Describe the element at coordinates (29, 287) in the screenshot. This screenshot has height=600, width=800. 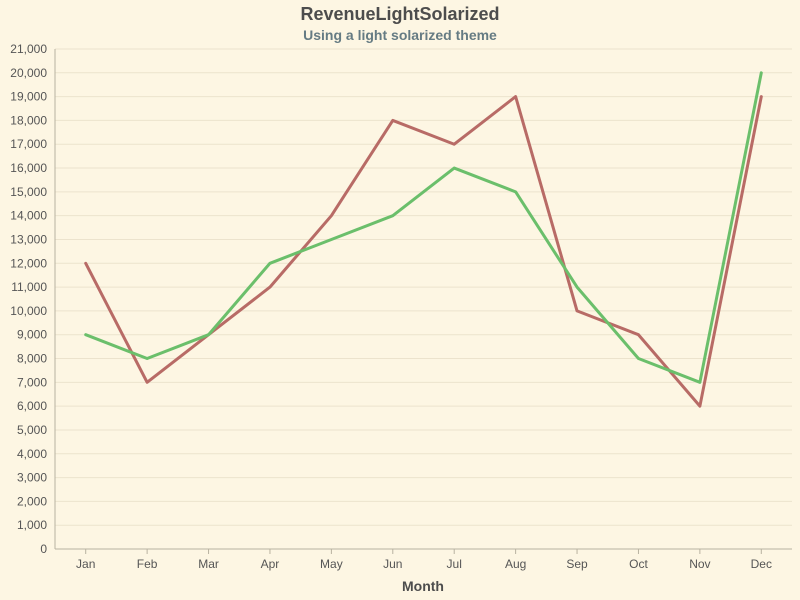
I see `y-tick-label: 11,000` at that location.